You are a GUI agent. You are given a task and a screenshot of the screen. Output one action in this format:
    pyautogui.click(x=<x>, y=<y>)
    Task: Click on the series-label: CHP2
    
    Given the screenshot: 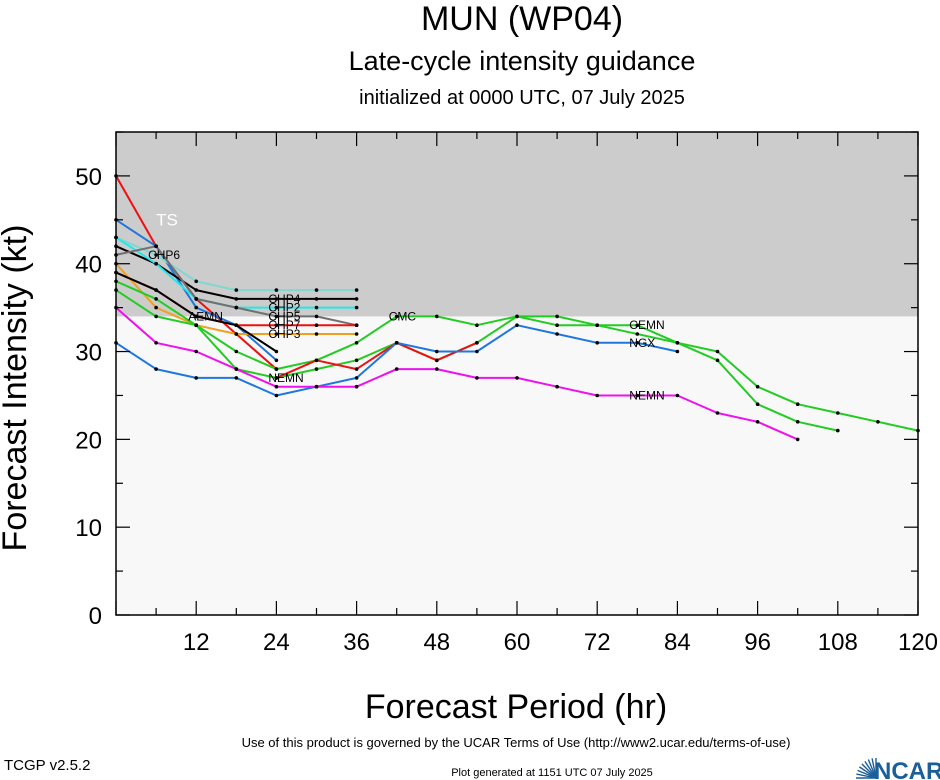 What is the action you would take?
    pyautogui.click(x=284, y=308)
    